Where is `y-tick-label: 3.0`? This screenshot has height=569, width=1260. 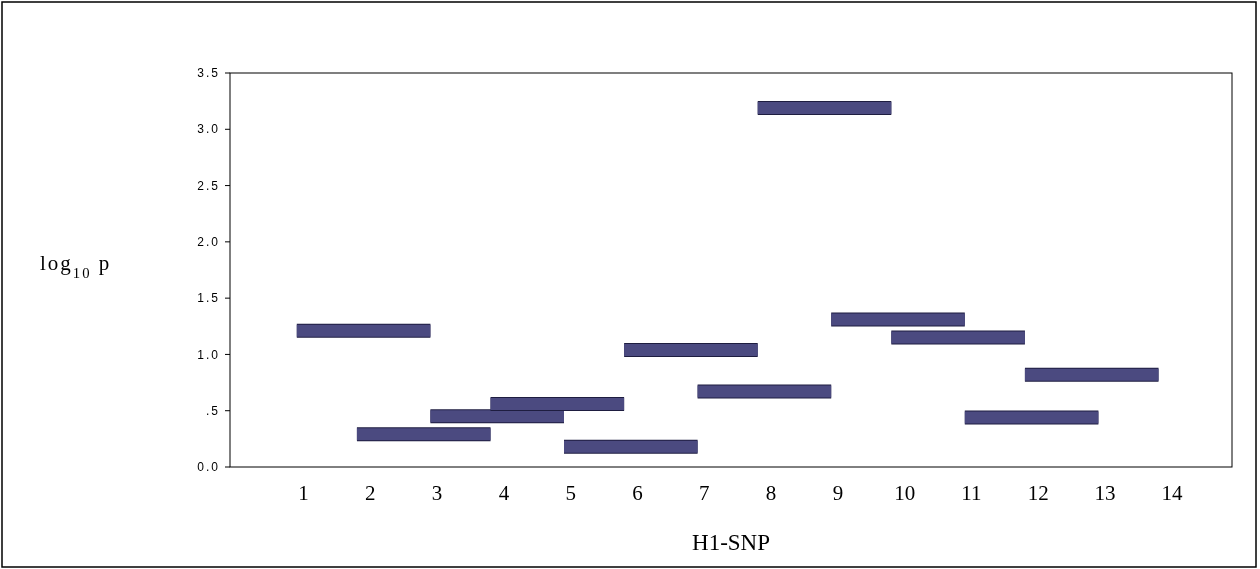
y-tick-label: 3.0 is located at coordinates (208, 129).